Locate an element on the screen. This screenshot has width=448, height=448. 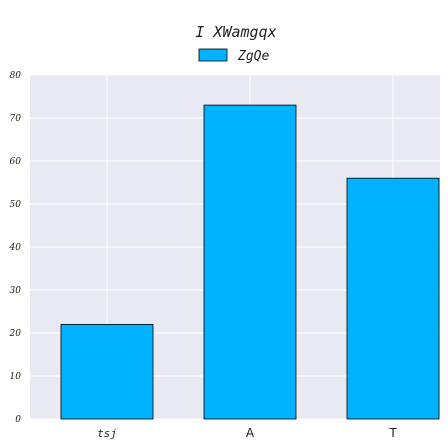
y-tick-label-7: 70 is located at coordinates (16, 119).